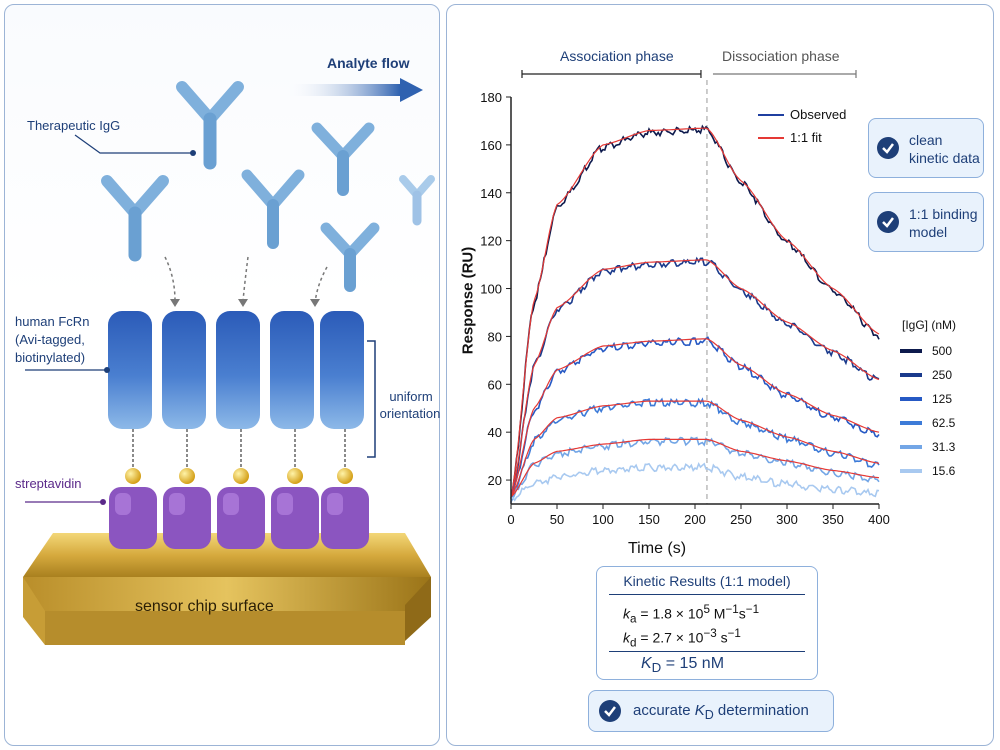 The image size is (1000, 750). I want to click on therapeutic-igg-label: Therapeutic IgG, so click(74, 125).